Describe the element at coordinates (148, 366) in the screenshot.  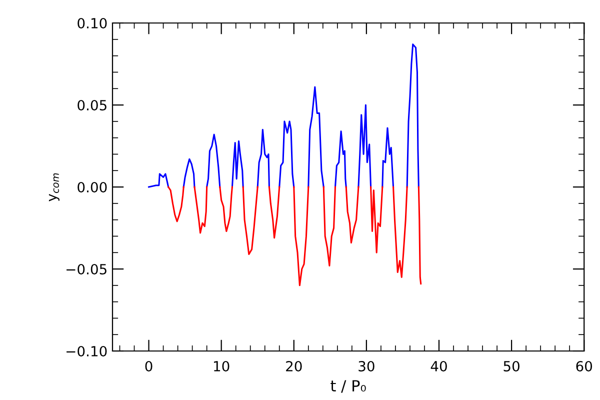
I see `x-tick-label: 0` at that location.